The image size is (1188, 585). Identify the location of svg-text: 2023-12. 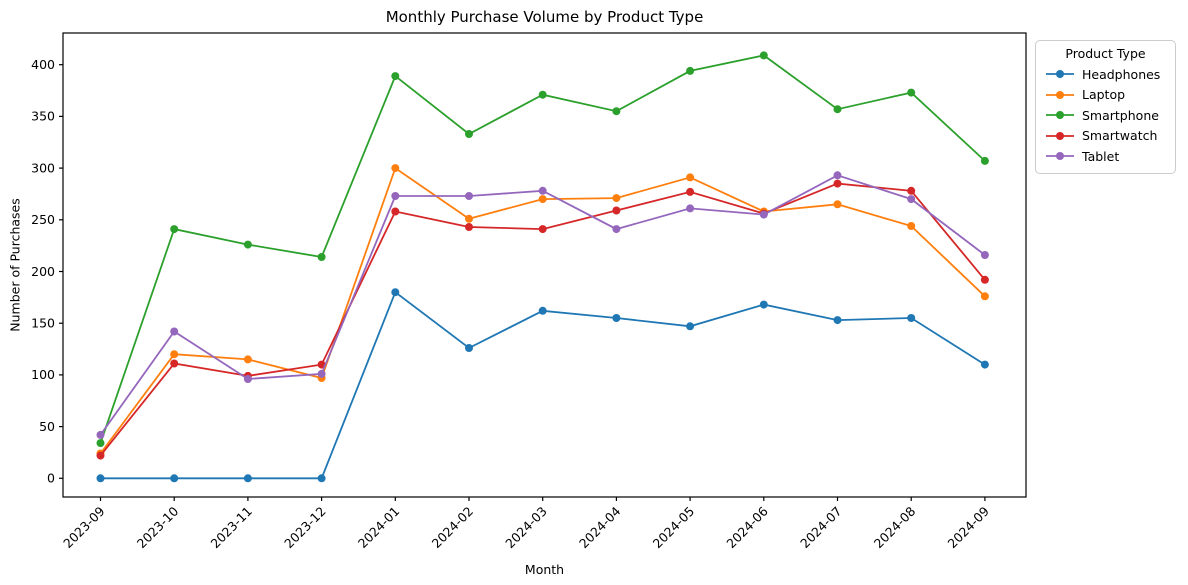
(305, 528).